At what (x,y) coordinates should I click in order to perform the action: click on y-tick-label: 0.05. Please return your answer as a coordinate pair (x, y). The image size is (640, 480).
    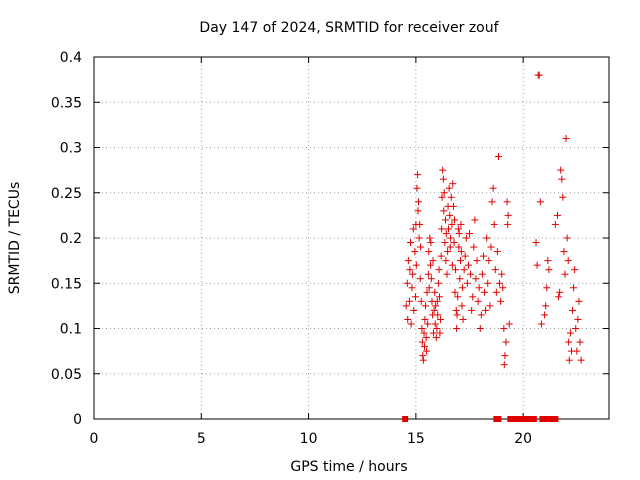
    Looking at the image, I should click on (66, 375).